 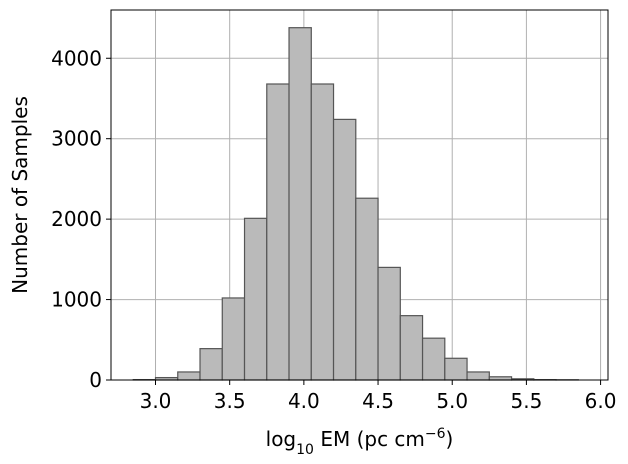 I want to click on x-tick-label: 5.0, so click(x=452, y=401).